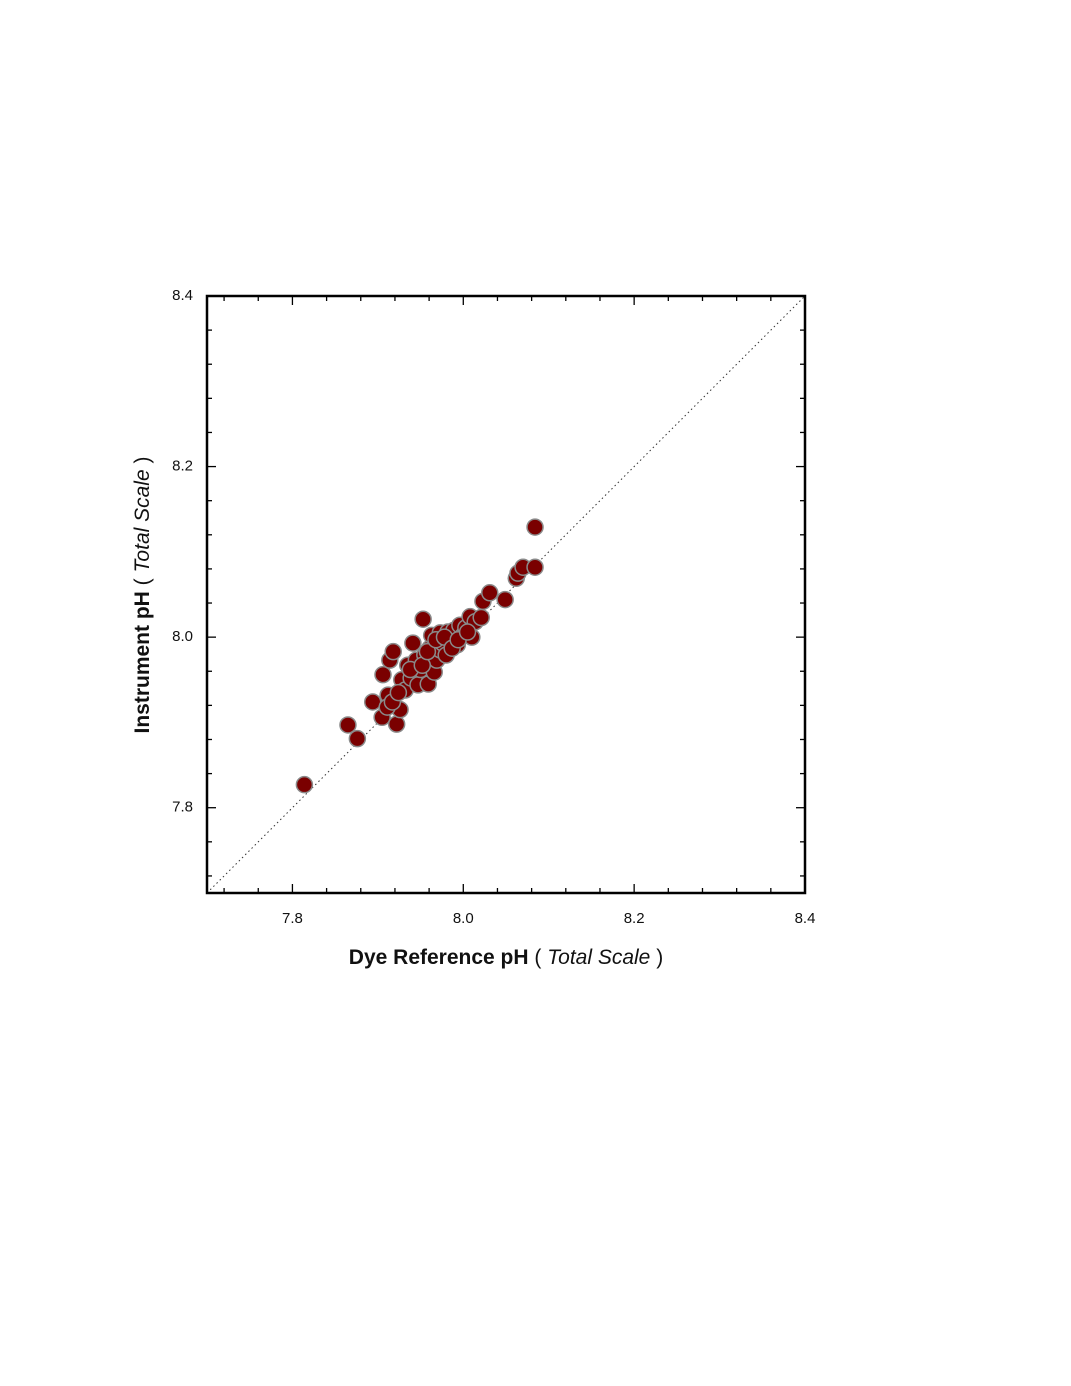 Image resolution: width=1071 pixels, height=1386 pixels. Describe the element at coordinates (292, 918) in the screenshot. I see `x-tick-label: 7.8` at that location.